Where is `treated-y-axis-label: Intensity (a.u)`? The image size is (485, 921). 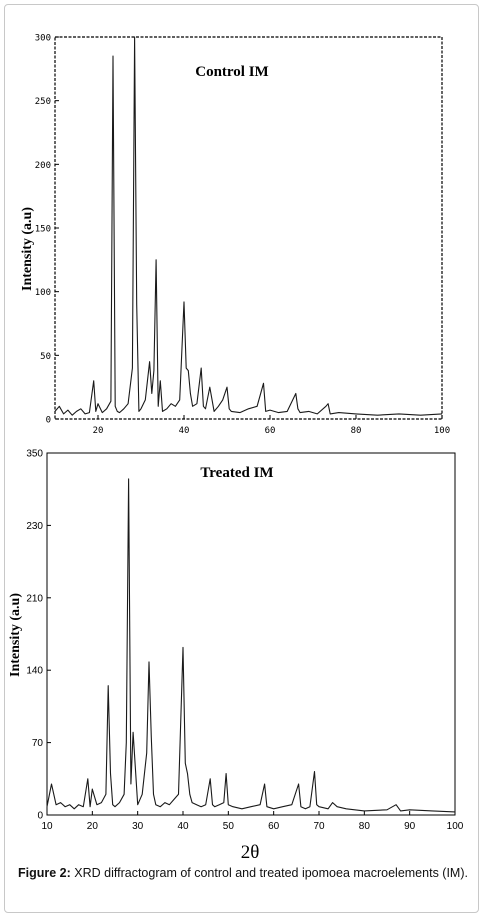 treated-y-axis-label: Intensity (a.u) is located at coordinates (15, 635).